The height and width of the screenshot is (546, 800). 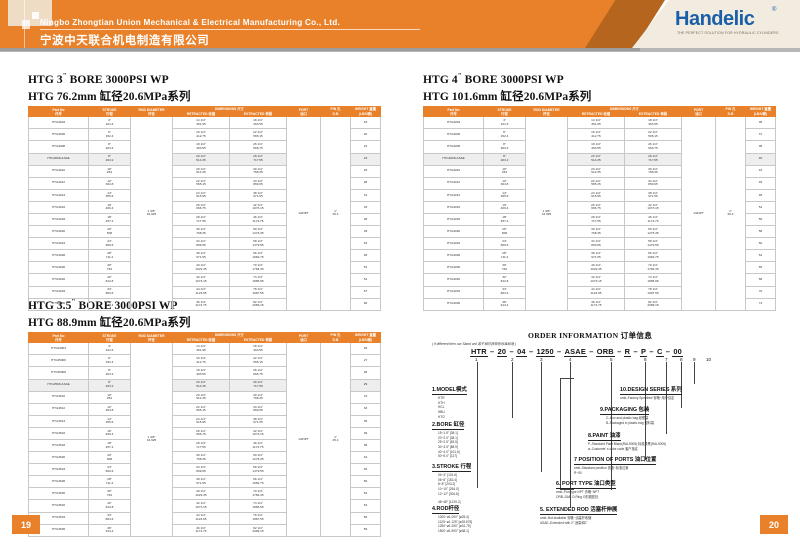 What do you see at coordinates (570, 359) in the screenshot?
I see `order-code-number: 4` at bounding box center [570, 359].